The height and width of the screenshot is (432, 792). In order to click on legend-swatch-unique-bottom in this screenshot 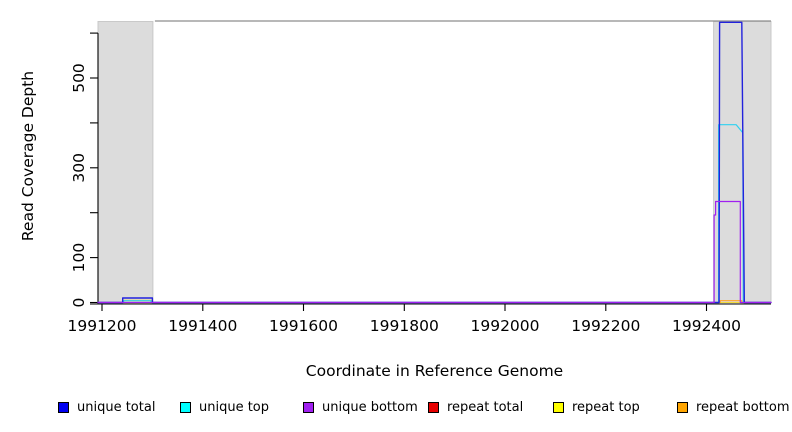, I will do `click(308, 407)`.